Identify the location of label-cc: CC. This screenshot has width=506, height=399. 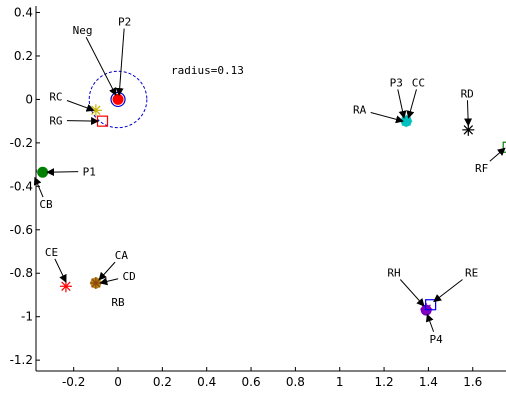
(418, 82).